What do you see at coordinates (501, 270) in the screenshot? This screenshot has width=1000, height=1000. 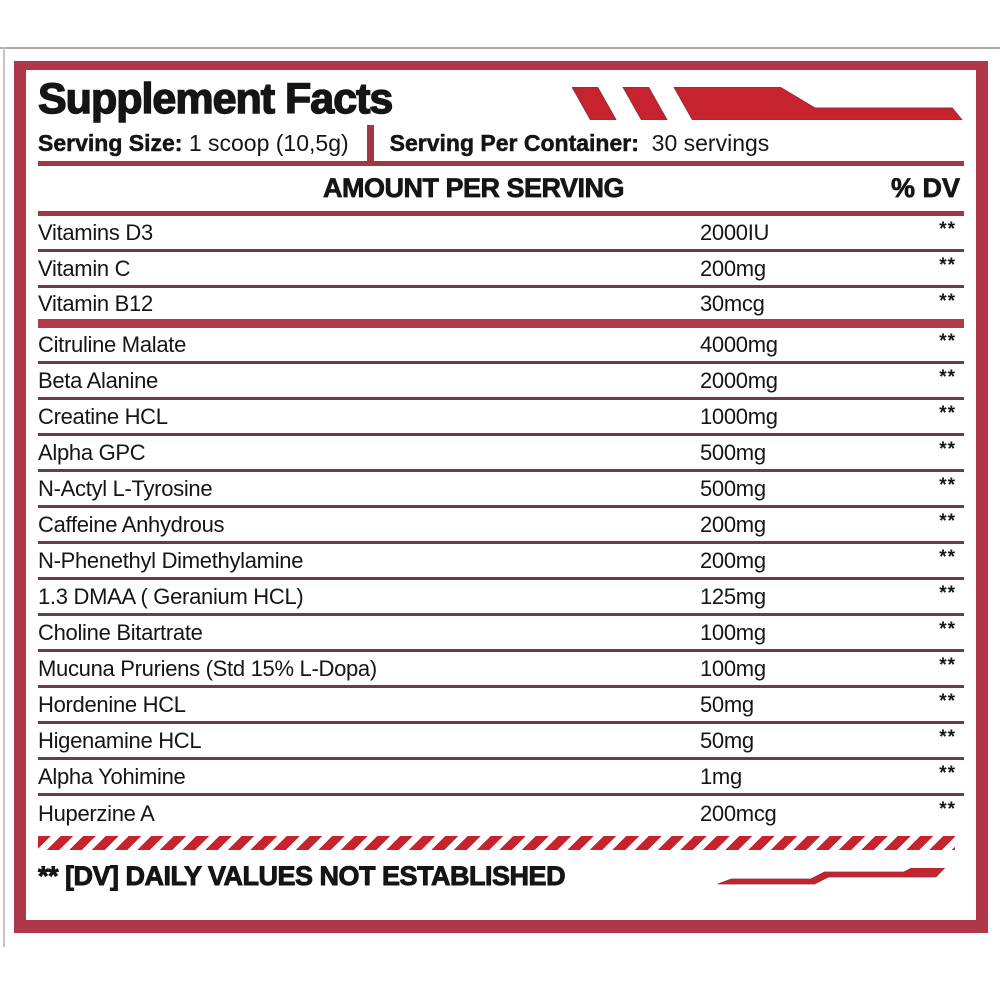 I see `table-row: Vitamin C 200mg **` at bounding box center [501, 270].